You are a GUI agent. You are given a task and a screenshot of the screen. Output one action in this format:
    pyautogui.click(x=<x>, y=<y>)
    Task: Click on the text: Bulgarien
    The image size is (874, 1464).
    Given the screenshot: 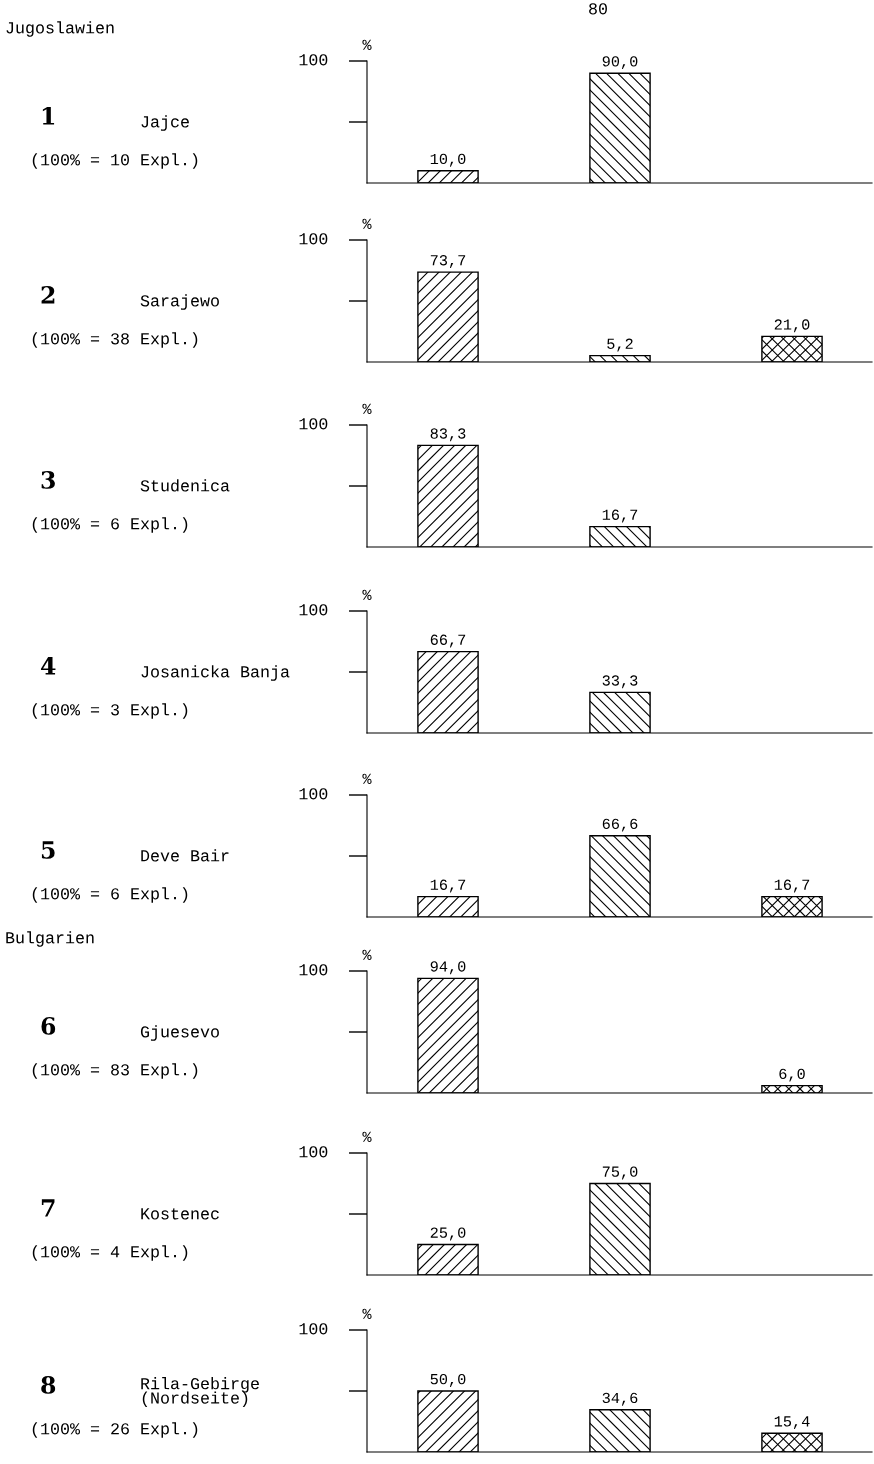 What is the action you would take?
    pyautogui.click(x=50, y=939)
    